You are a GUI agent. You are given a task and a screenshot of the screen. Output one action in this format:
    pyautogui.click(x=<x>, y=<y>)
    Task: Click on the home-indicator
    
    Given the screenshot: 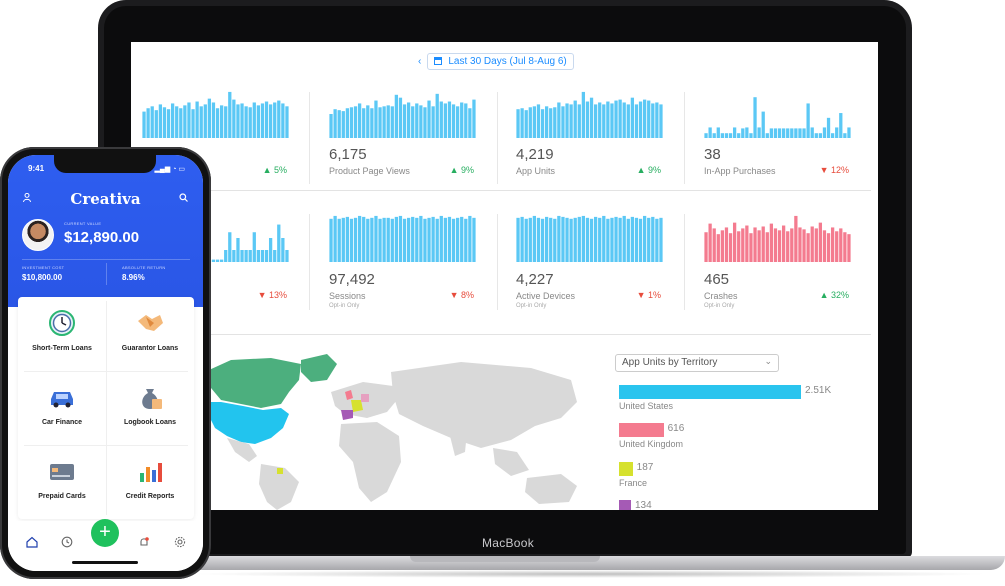 What is the action you would take?
    pyautogui.click(x=105, y=562)
    